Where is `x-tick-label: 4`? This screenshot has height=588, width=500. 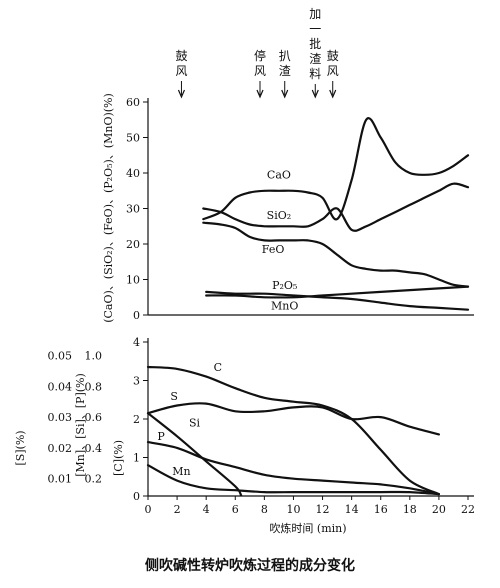
x-tick-label: 4 is located at coordinates (206, 509).